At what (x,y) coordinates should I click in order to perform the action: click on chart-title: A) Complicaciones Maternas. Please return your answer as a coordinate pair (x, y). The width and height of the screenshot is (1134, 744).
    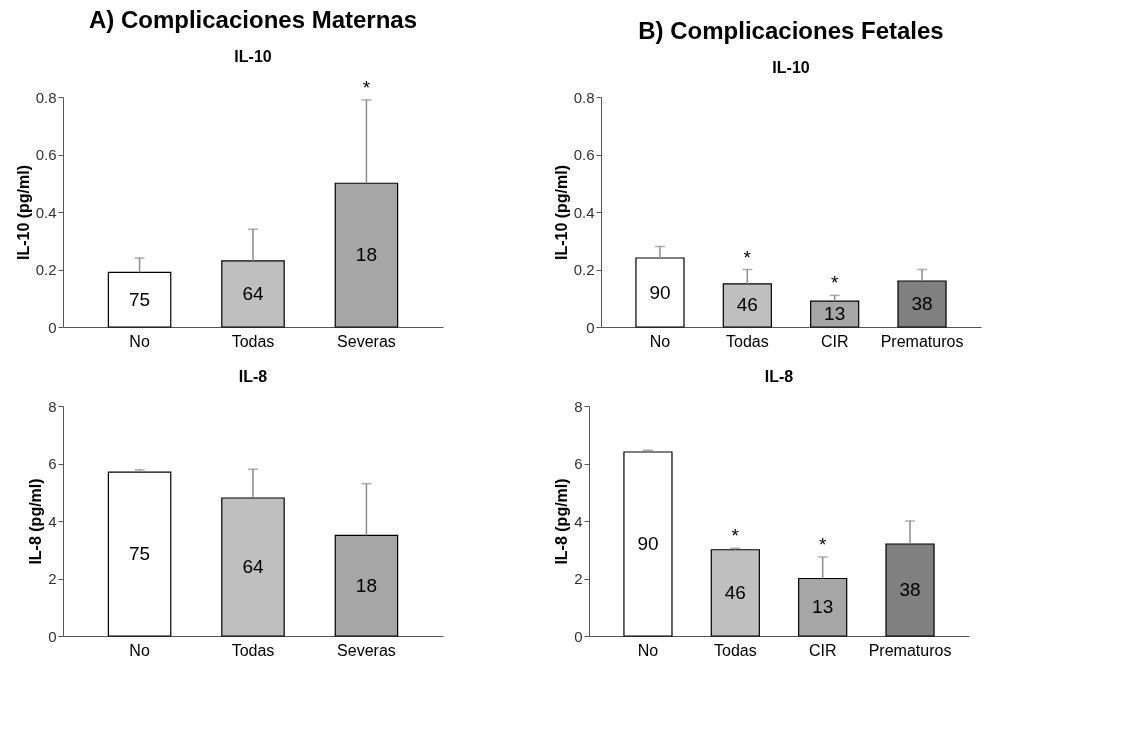
    Looking at the image, I should click on (253, 19).